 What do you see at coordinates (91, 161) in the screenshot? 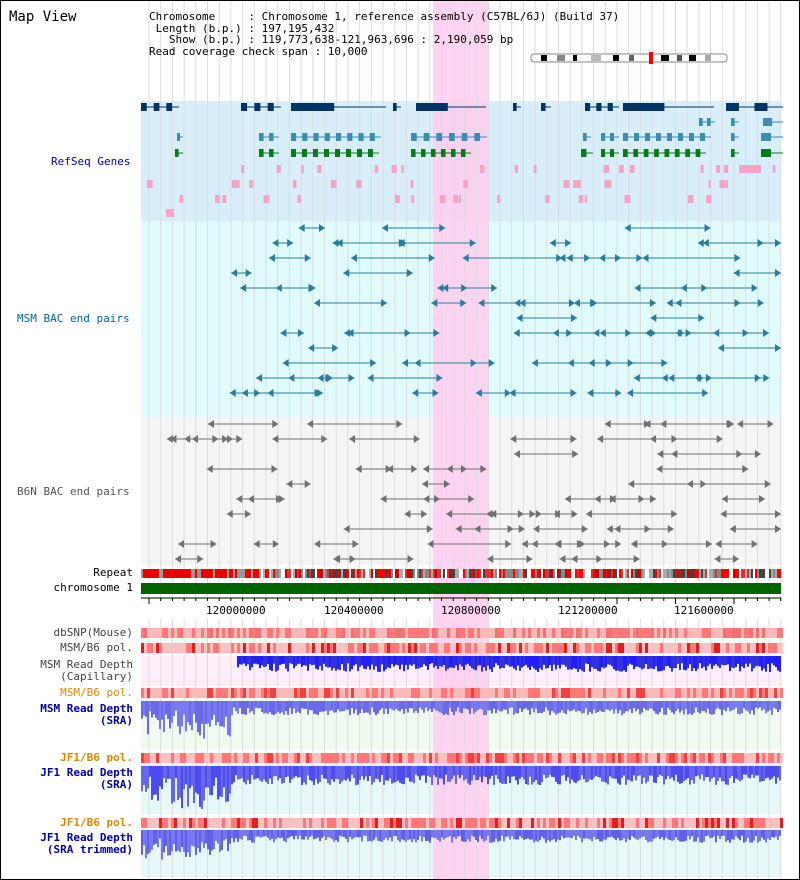
I see `refseq-genes-label: RefSeq Genes` at bounding box center [91, 161].